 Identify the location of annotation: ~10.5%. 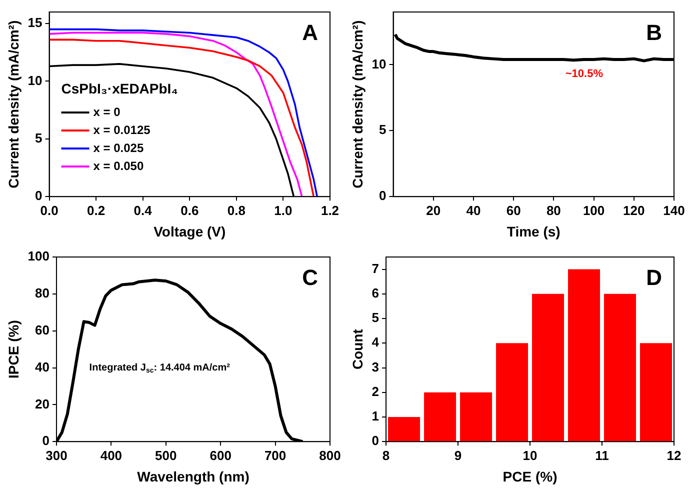
(584, 74).